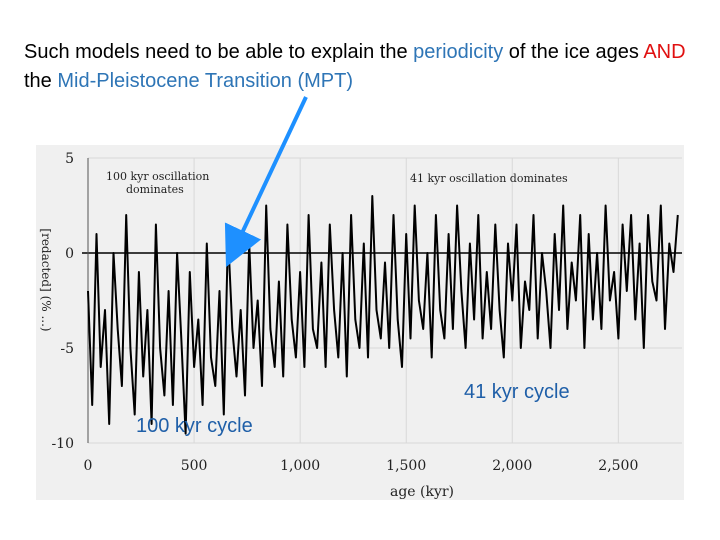 This screenshot has width=720, height=540. What do you see at coordinates (157, 176) in the screenshot?
I see `annotation-100kyr-line1: 100 kyr oscillation` at bounding box center [157, 176].